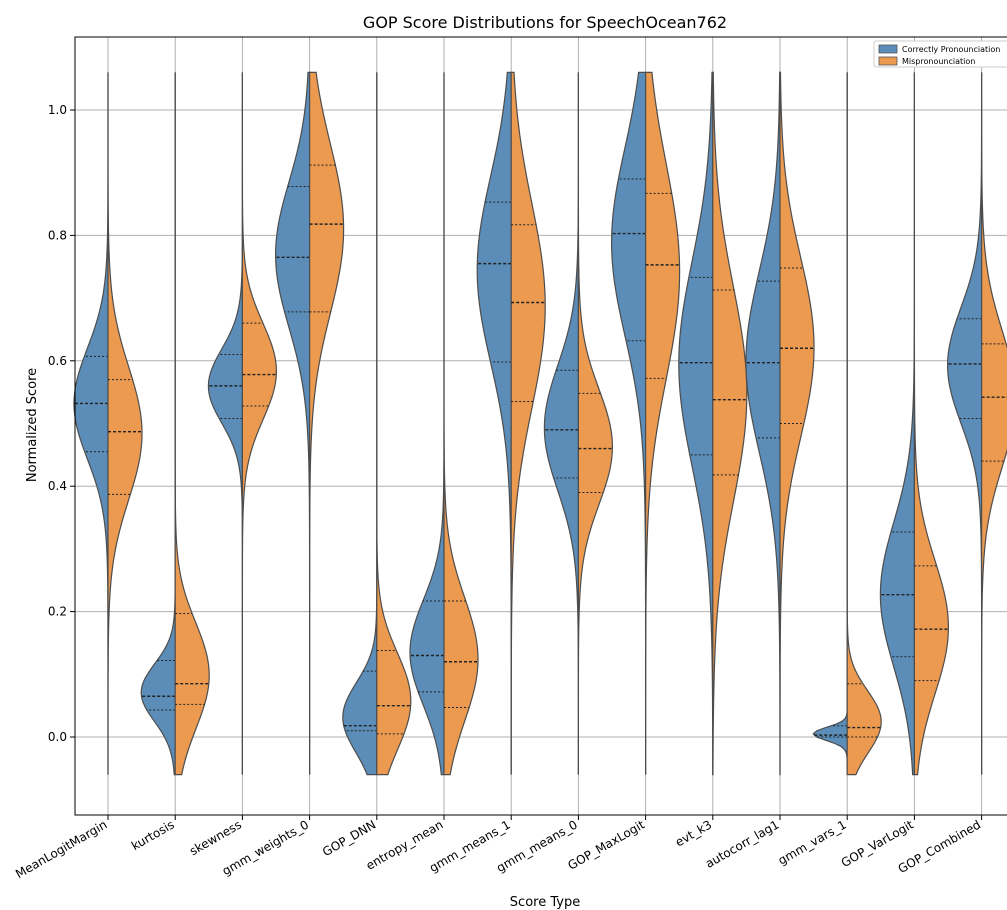 Image resolution: width=1007 pixels, height=910 pixels. I want to click on y-tick-label: 0.0, so click(57, 737).